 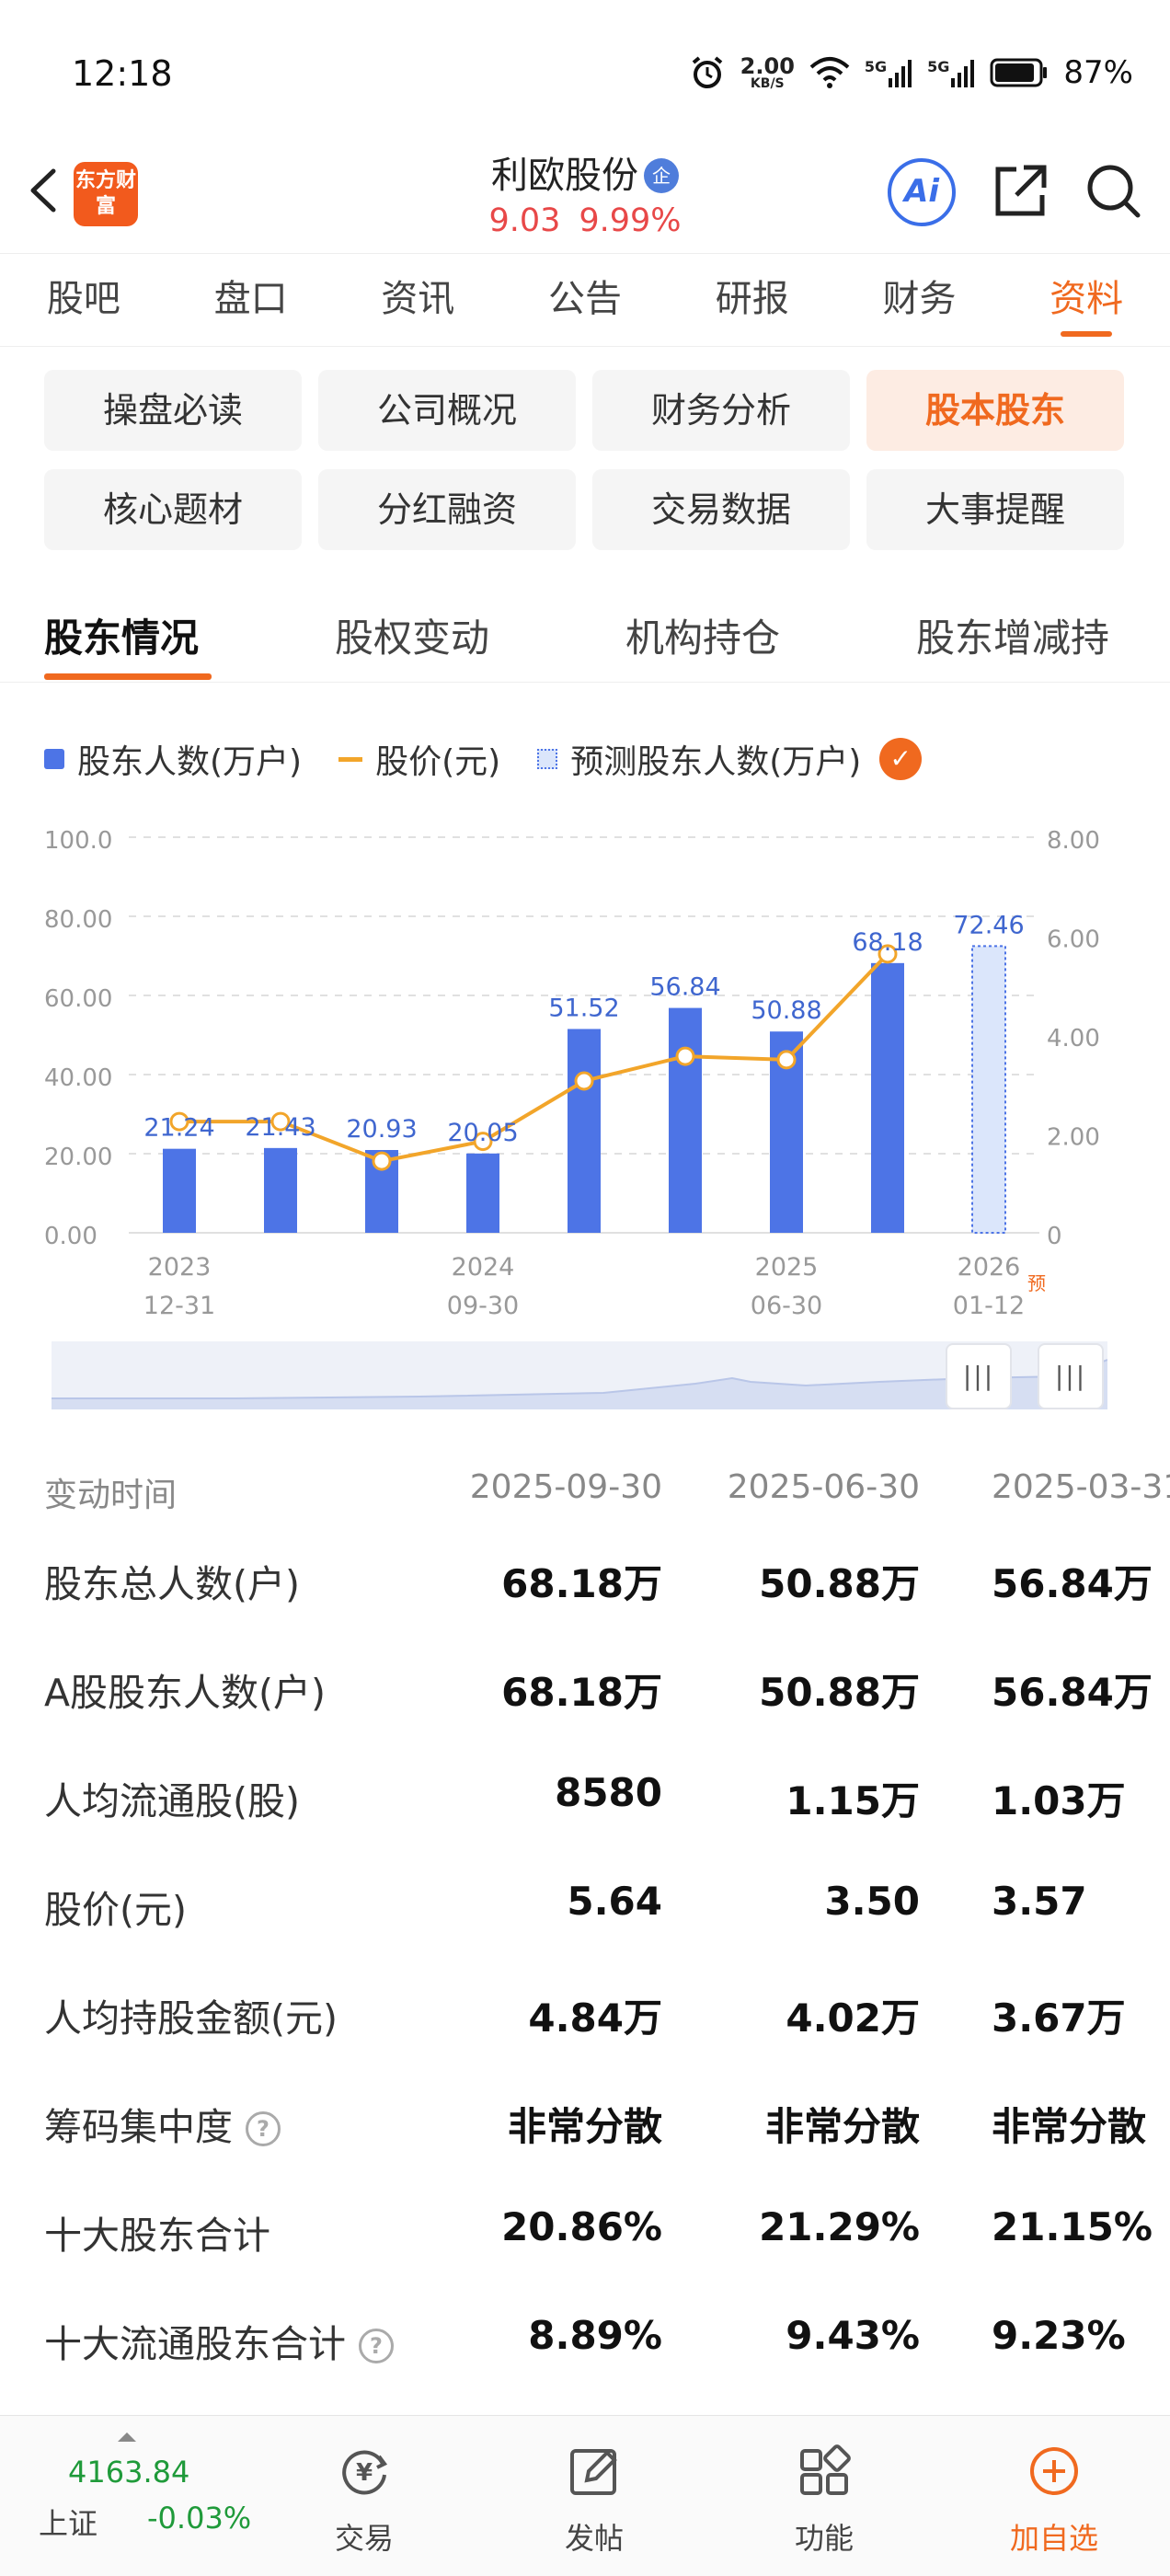 I want to click on table-cell: 50.88万, so click(x=839, y=1692).